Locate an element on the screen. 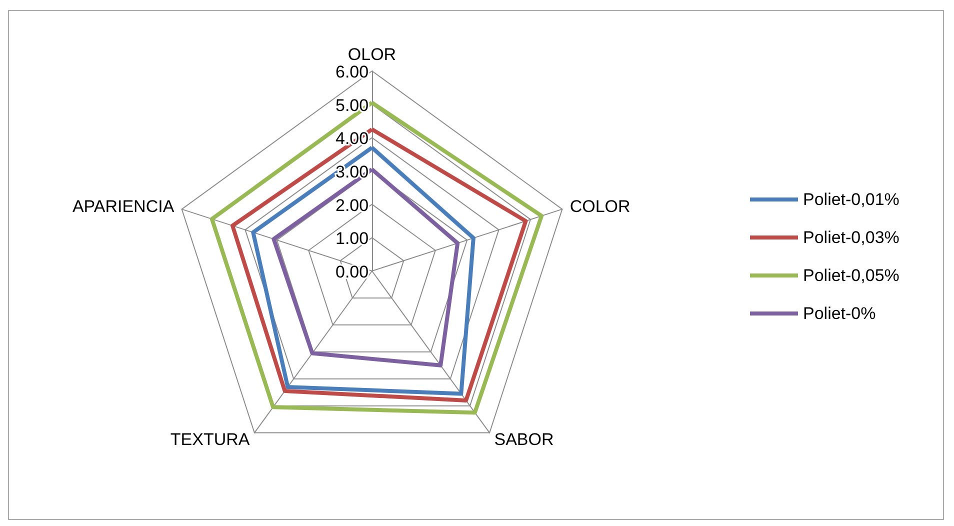 This screenshot has height=526, width=954. legend-label: Poliet-0% is located at coordinates (839, 313).